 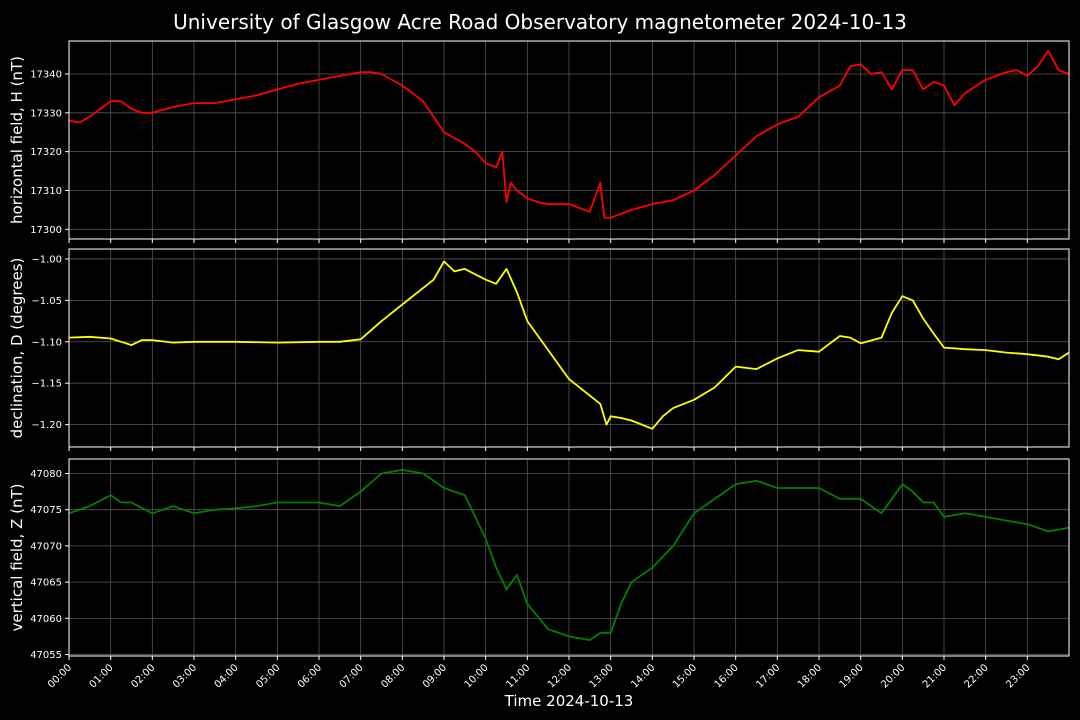 What do you see at coordinates (46, 510) in the screenshot?
I see `y-tick-label: 47075` at bounding box center [46, 510].